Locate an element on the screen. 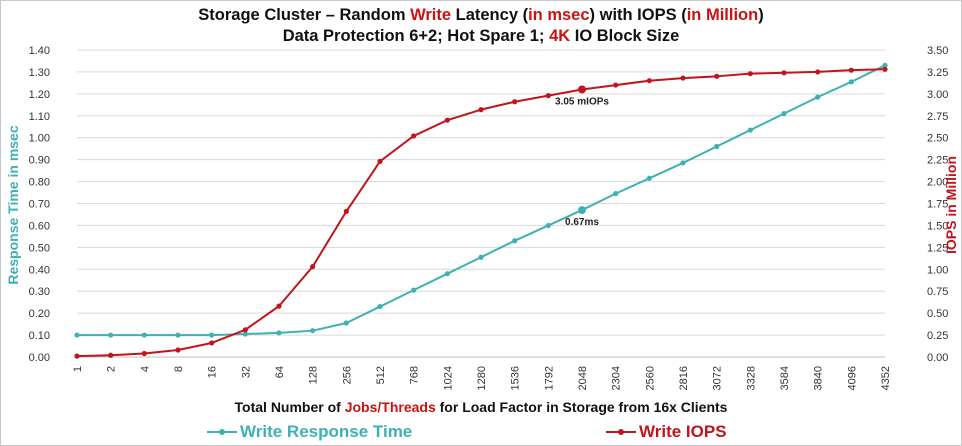 The image size is (962, 446). x-tick-label: 2560 is located at coordinates (650, 378).